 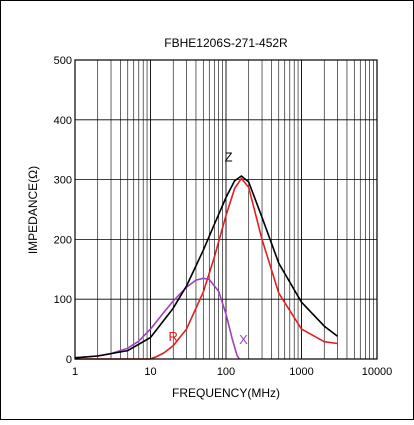 What do you see at coordinates (173, 336) in the screenshot?
I see `series-label-r: R` at bounding box center [173, 336].